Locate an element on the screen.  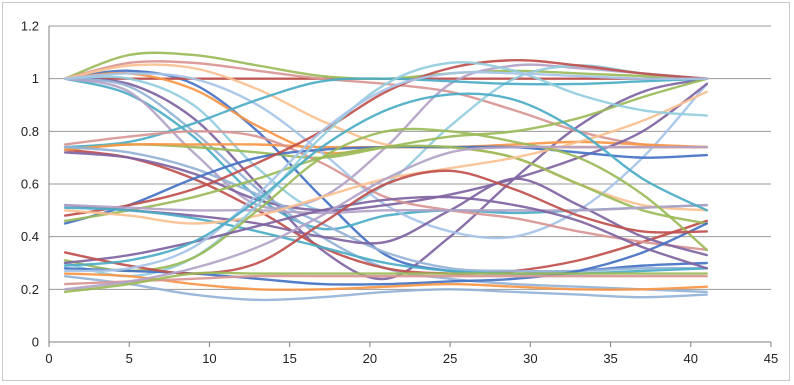
x-tick-label: 25 is located at coordinates (450, 358).